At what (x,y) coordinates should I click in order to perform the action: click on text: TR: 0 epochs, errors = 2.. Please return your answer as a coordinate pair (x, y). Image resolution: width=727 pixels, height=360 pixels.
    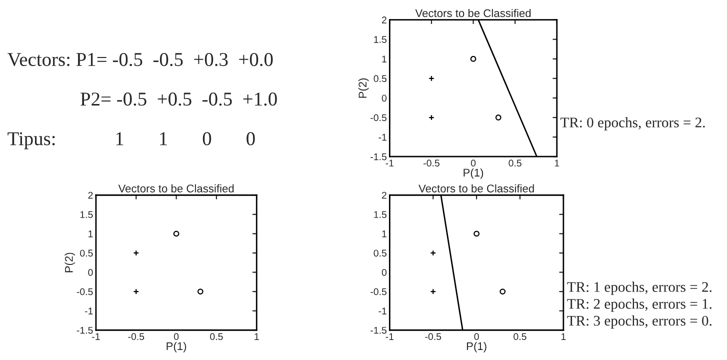
    Looking at the image, I should click on (632, 123).